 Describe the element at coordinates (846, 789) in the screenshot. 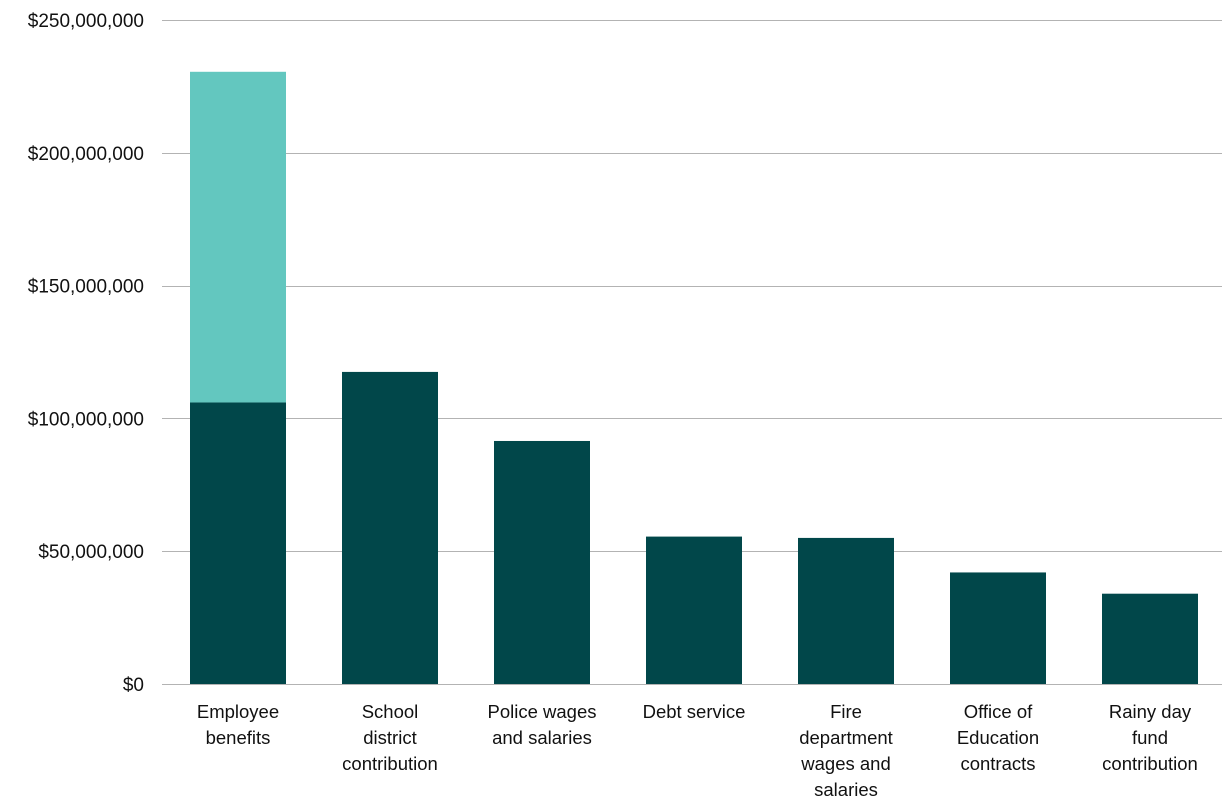

I see `x-category-label: salaries` at that location.